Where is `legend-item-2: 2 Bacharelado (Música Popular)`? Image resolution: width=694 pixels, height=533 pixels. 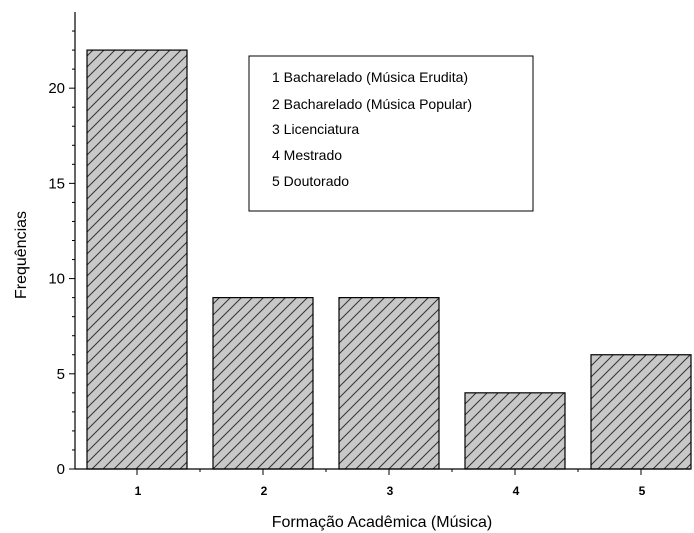
legend-item-2: 2 Bacharelado (Música Popular) is located at coordinates (372, 104).